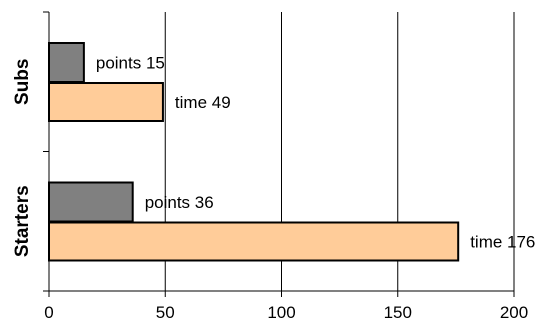  Describe the element at coordinates (48, 312) in the screenshot. I see `x-tick-label-0: 0` at that location.